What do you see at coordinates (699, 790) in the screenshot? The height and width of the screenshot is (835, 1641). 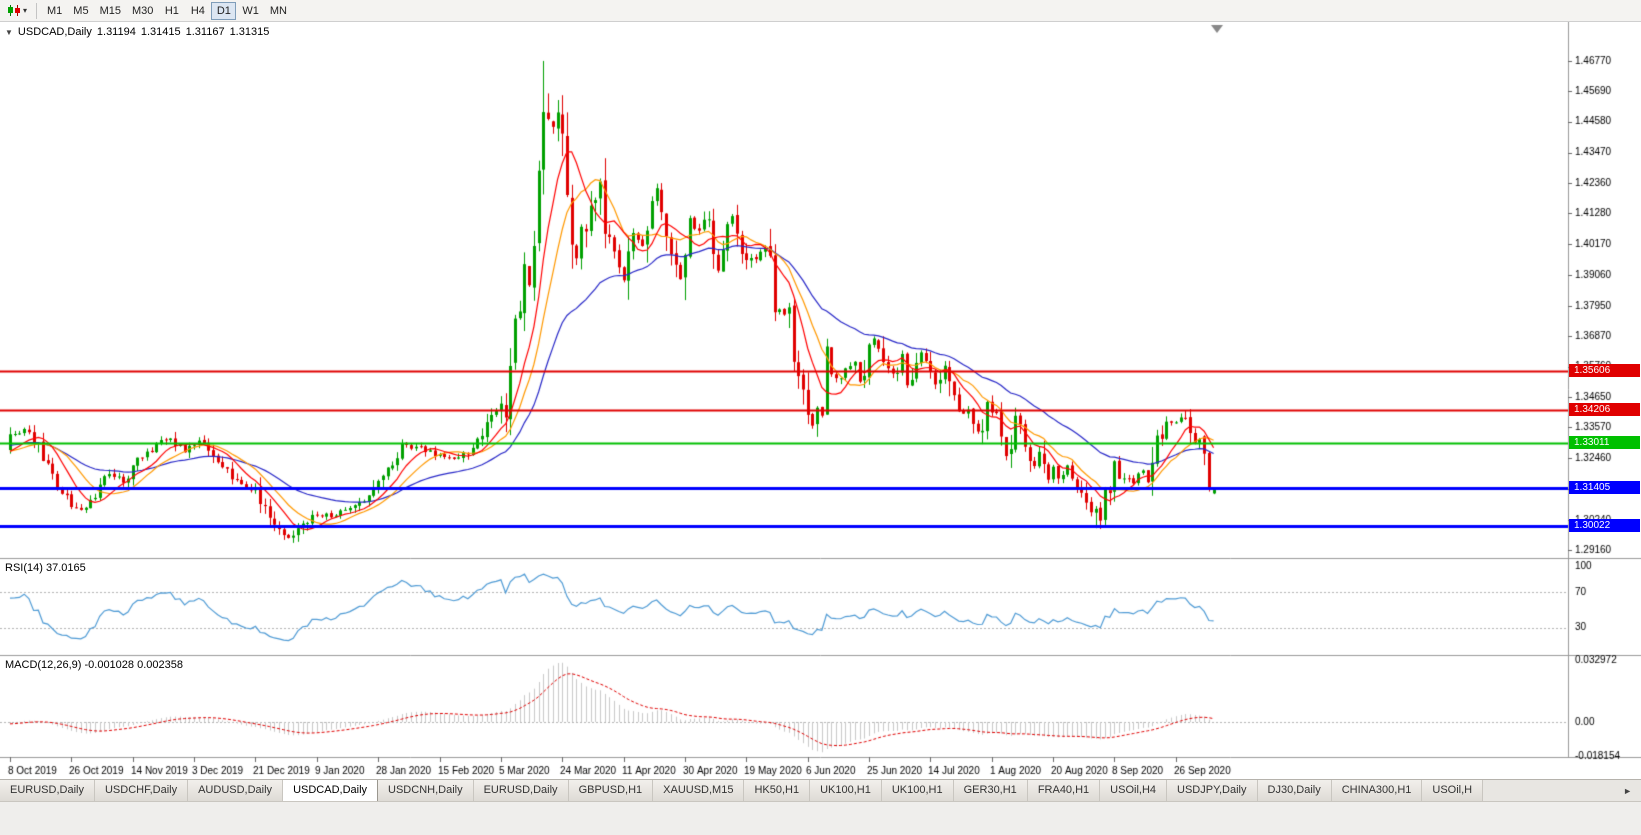 I see `tab-XAUUSD,M15: XAUUSD,M15` at bounding box center [699, 790].